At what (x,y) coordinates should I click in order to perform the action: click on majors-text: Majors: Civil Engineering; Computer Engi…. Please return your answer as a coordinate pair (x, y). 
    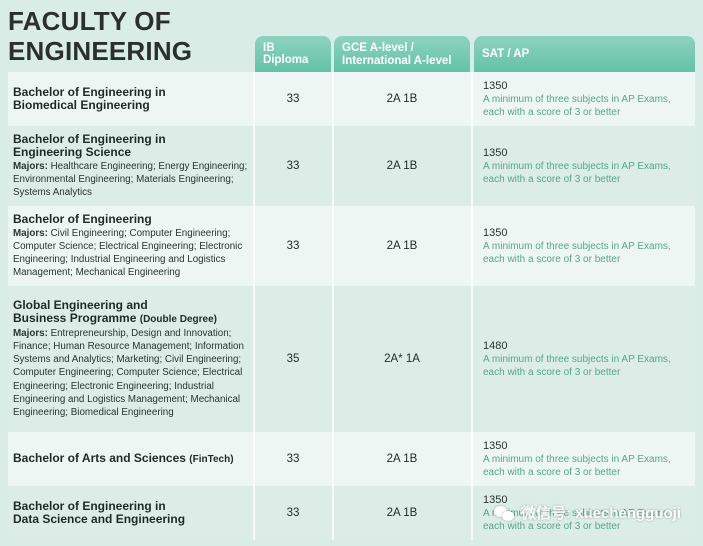
    Looking at the image, I should click on (133, 253).